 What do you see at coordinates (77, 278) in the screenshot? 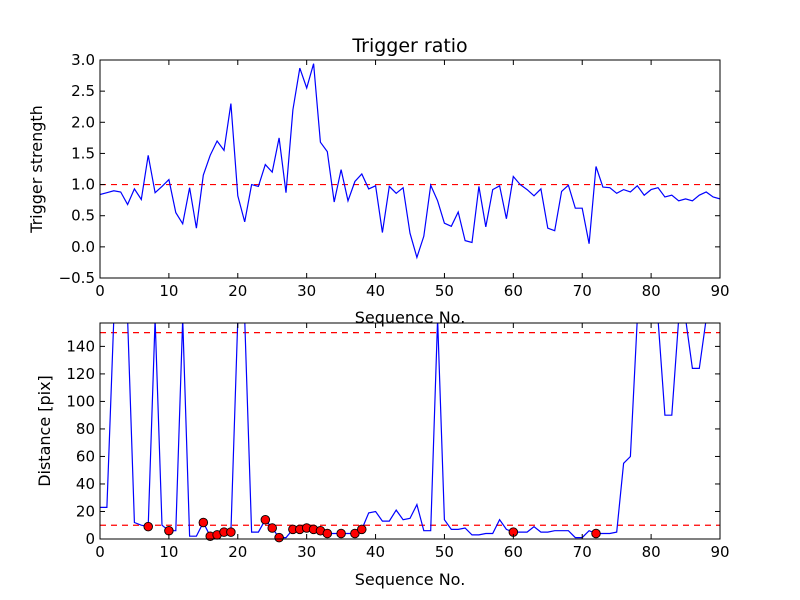
I see `y-tick-label: −0.5` at bounding box center [77, 278].